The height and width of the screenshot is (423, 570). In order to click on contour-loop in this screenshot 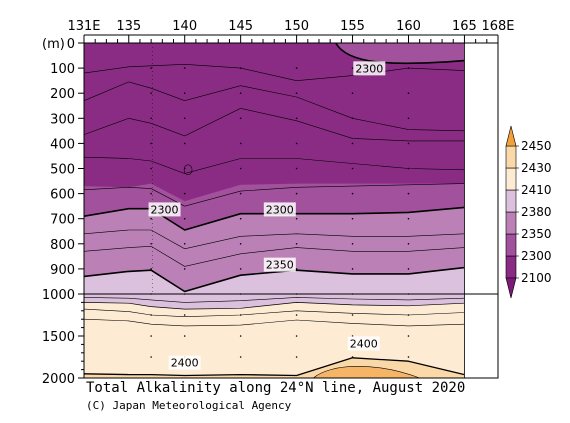, I will do `click(188, 170)`.